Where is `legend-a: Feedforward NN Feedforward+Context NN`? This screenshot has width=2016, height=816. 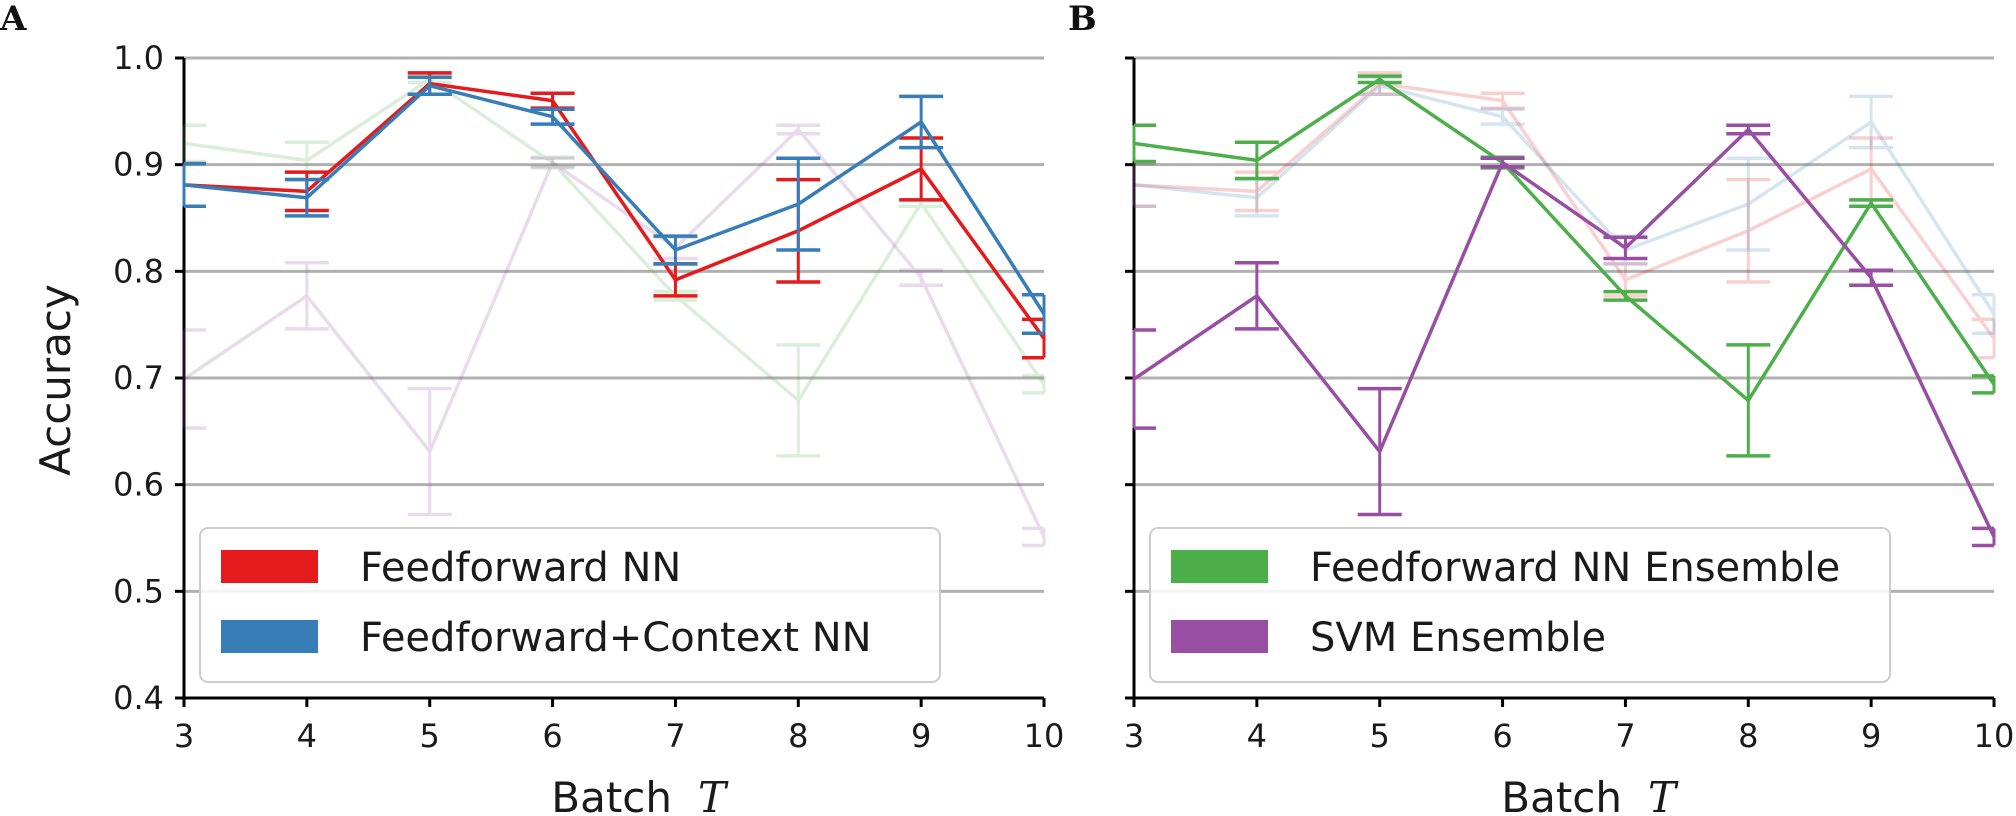 legend-a: Feedforward NN Feedforward+Context NN is located at coordinates (570, 605).